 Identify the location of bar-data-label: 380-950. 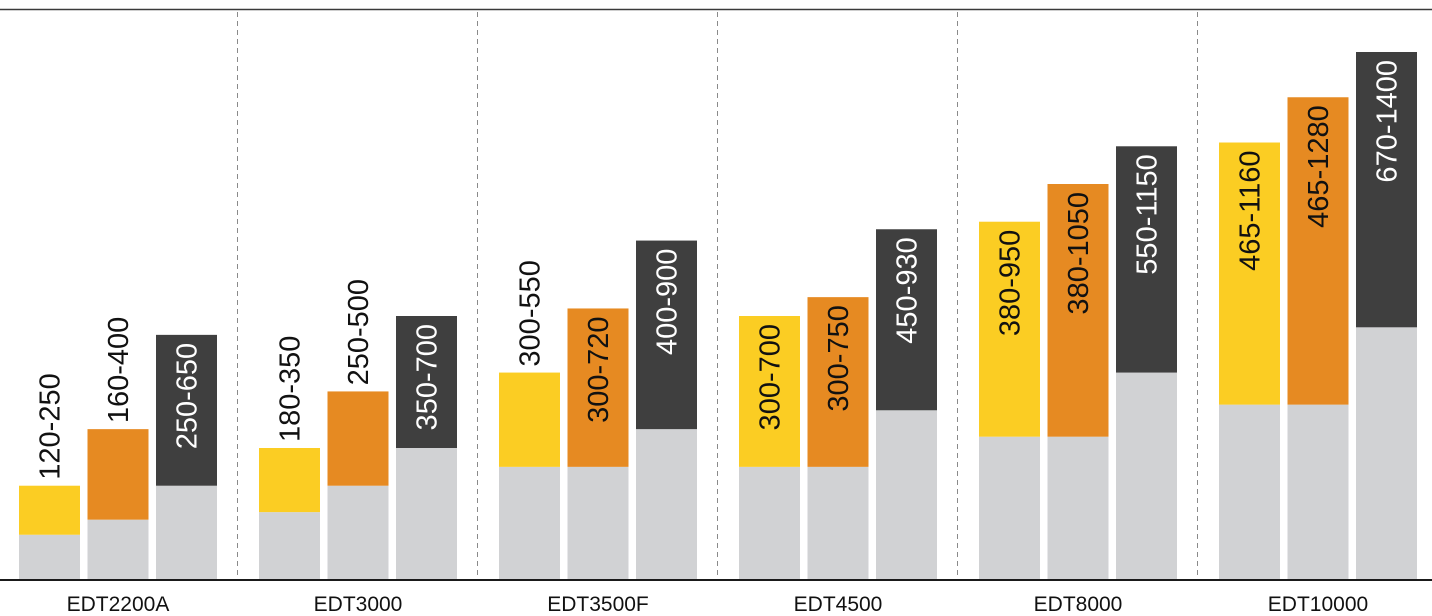
(1011, 283).